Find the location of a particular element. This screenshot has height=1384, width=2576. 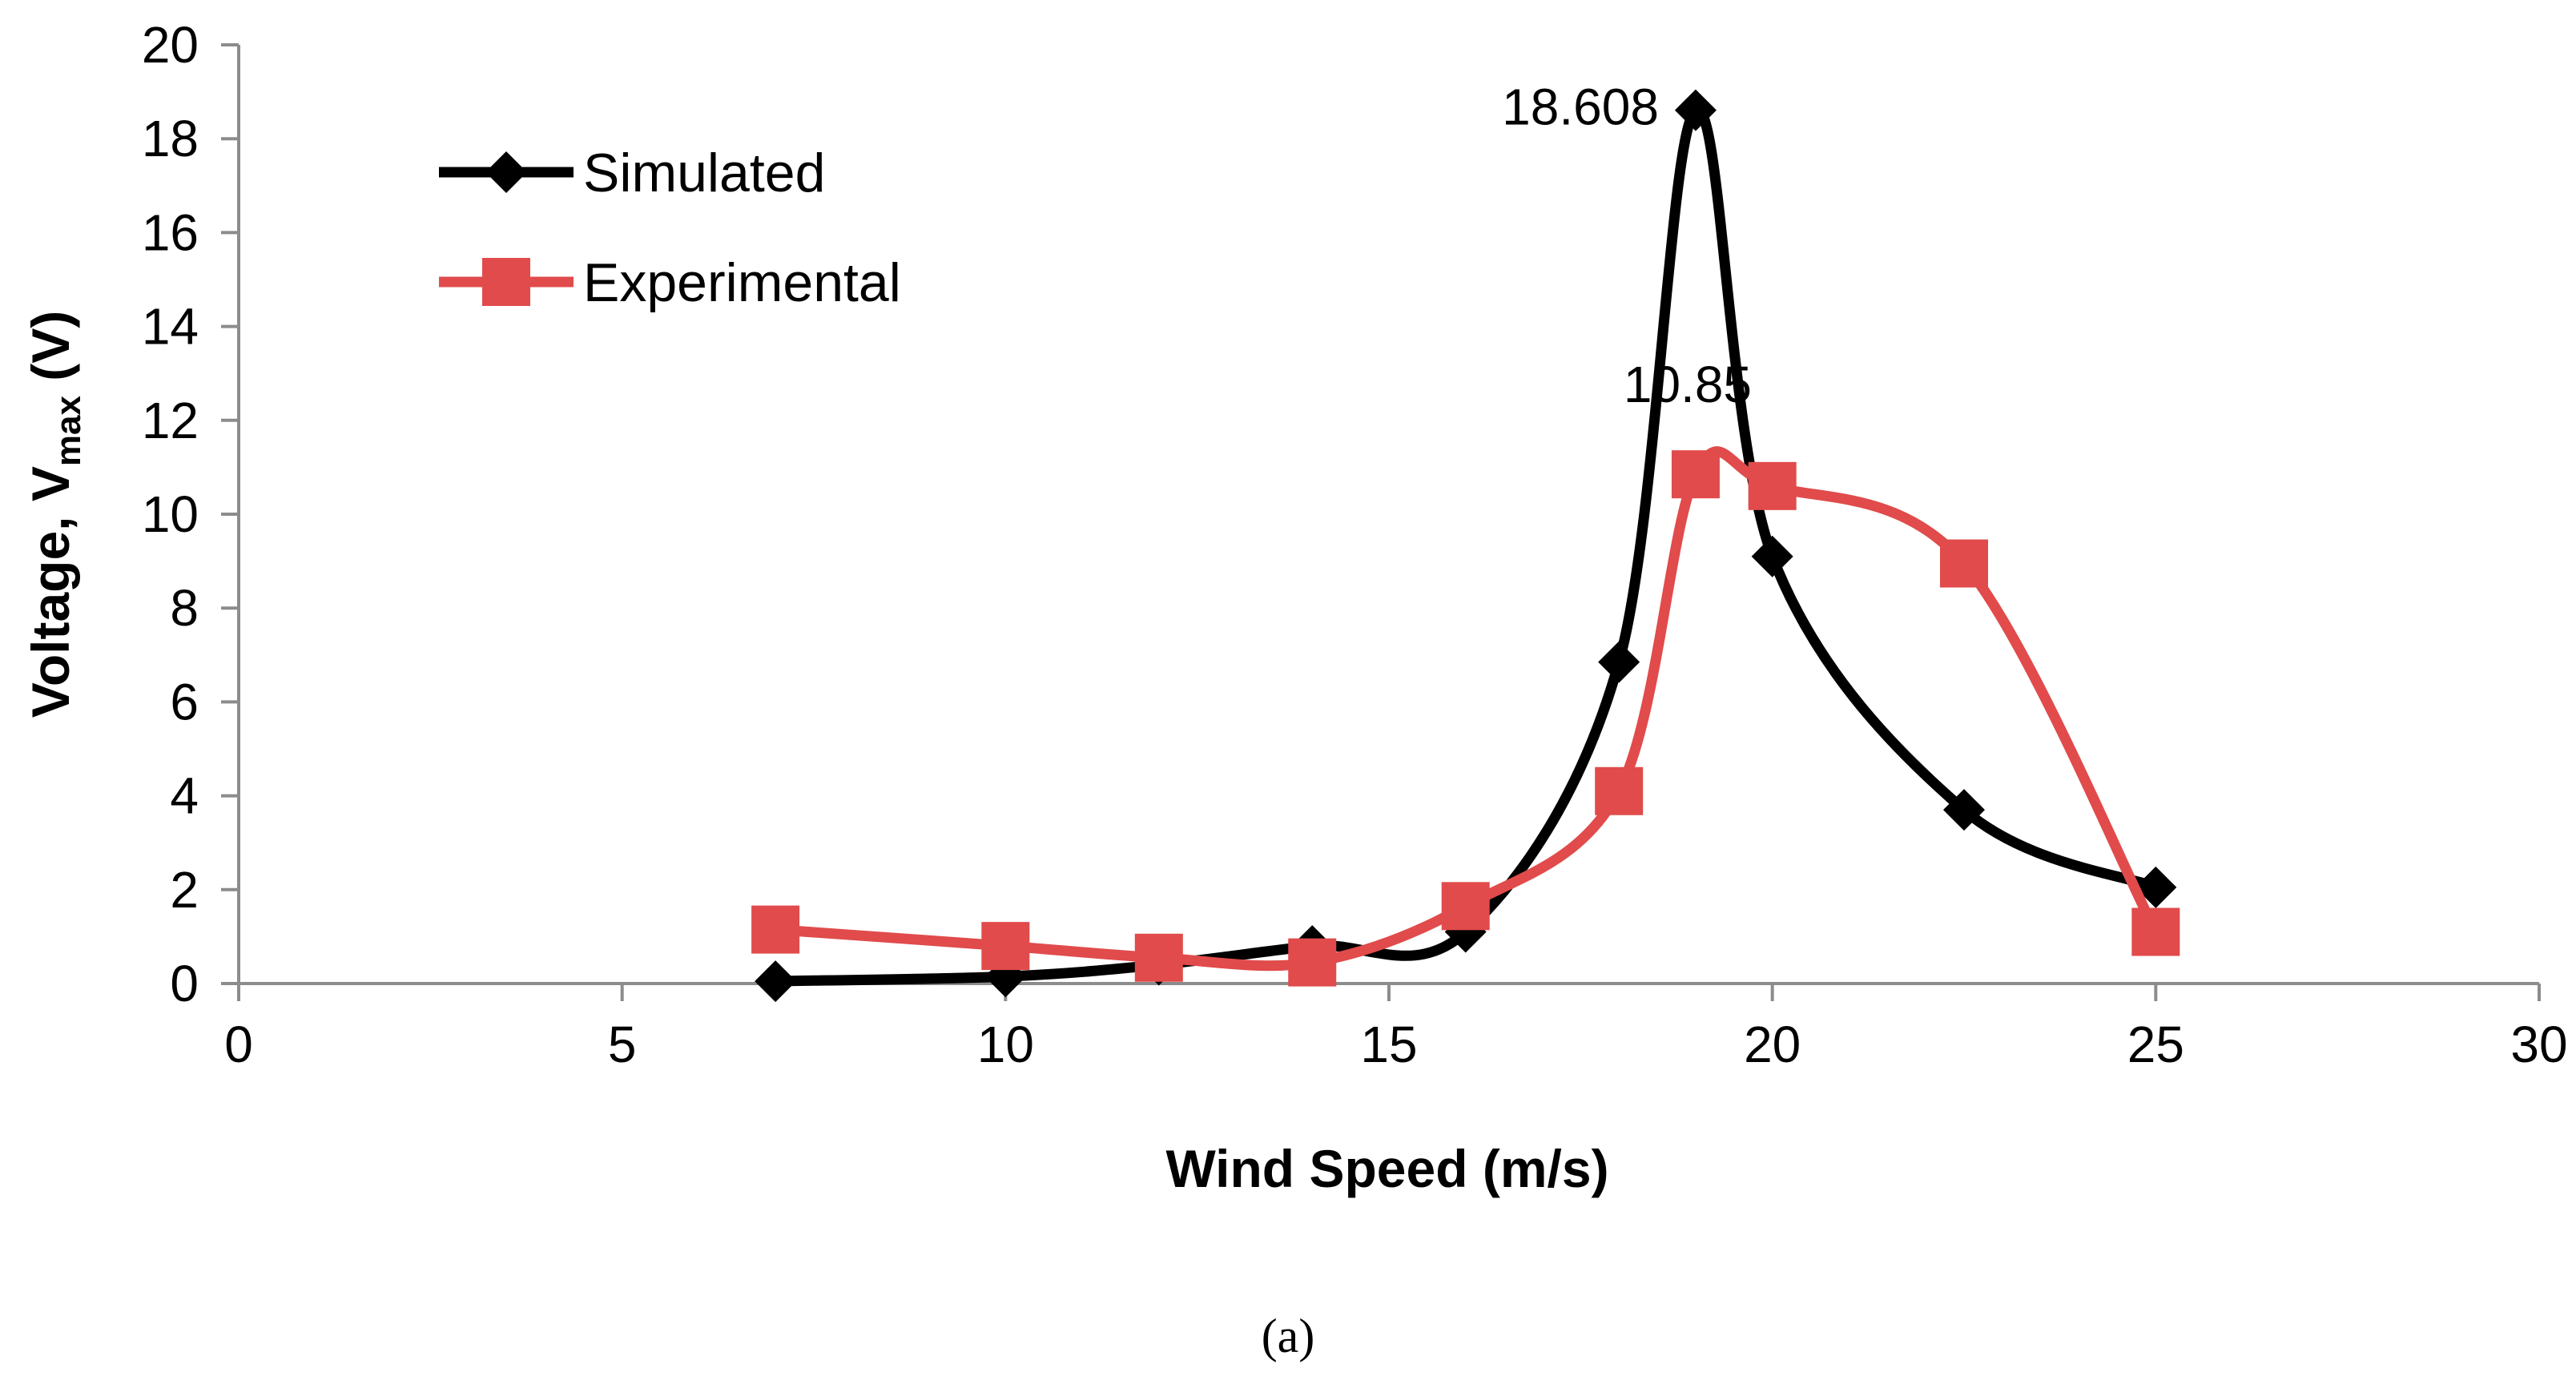

legend-marker-simulated is located at coordinates (506, 172).